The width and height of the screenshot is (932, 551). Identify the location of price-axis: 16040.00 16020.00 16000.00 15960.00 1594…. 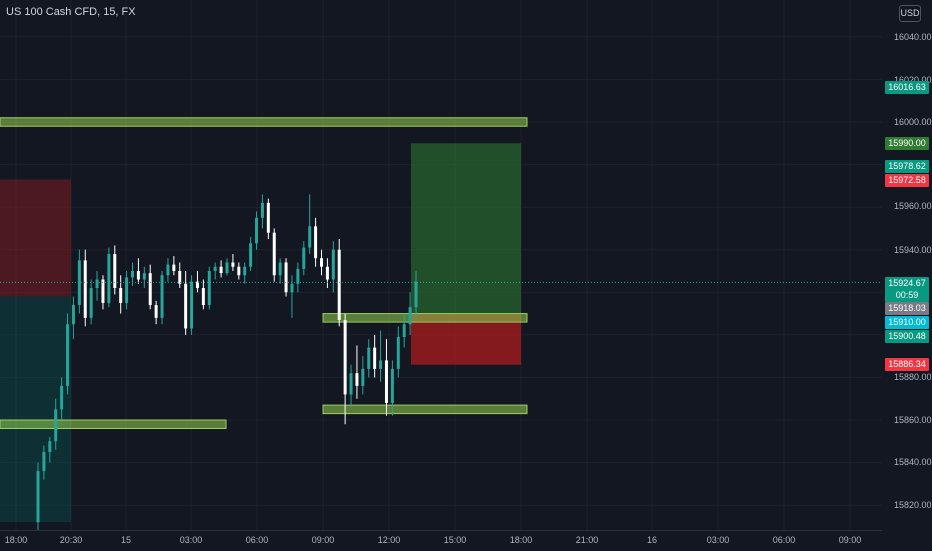
(907, 265).